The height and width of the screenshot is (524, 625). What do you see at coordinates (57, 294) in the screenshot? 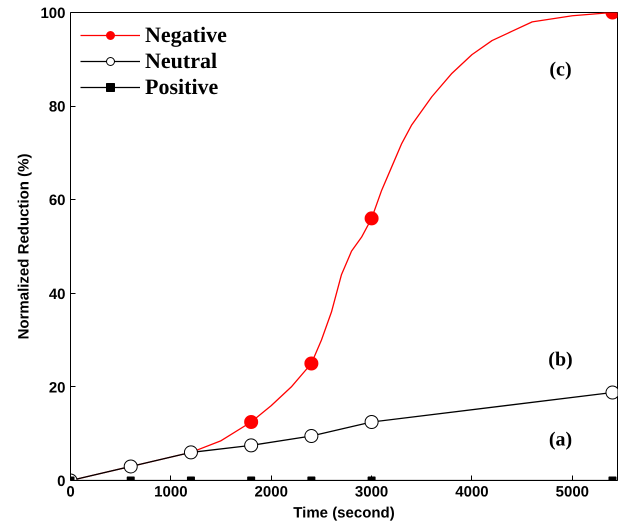
I see `y-tick-label: 40` at bounding box center [57, 294].